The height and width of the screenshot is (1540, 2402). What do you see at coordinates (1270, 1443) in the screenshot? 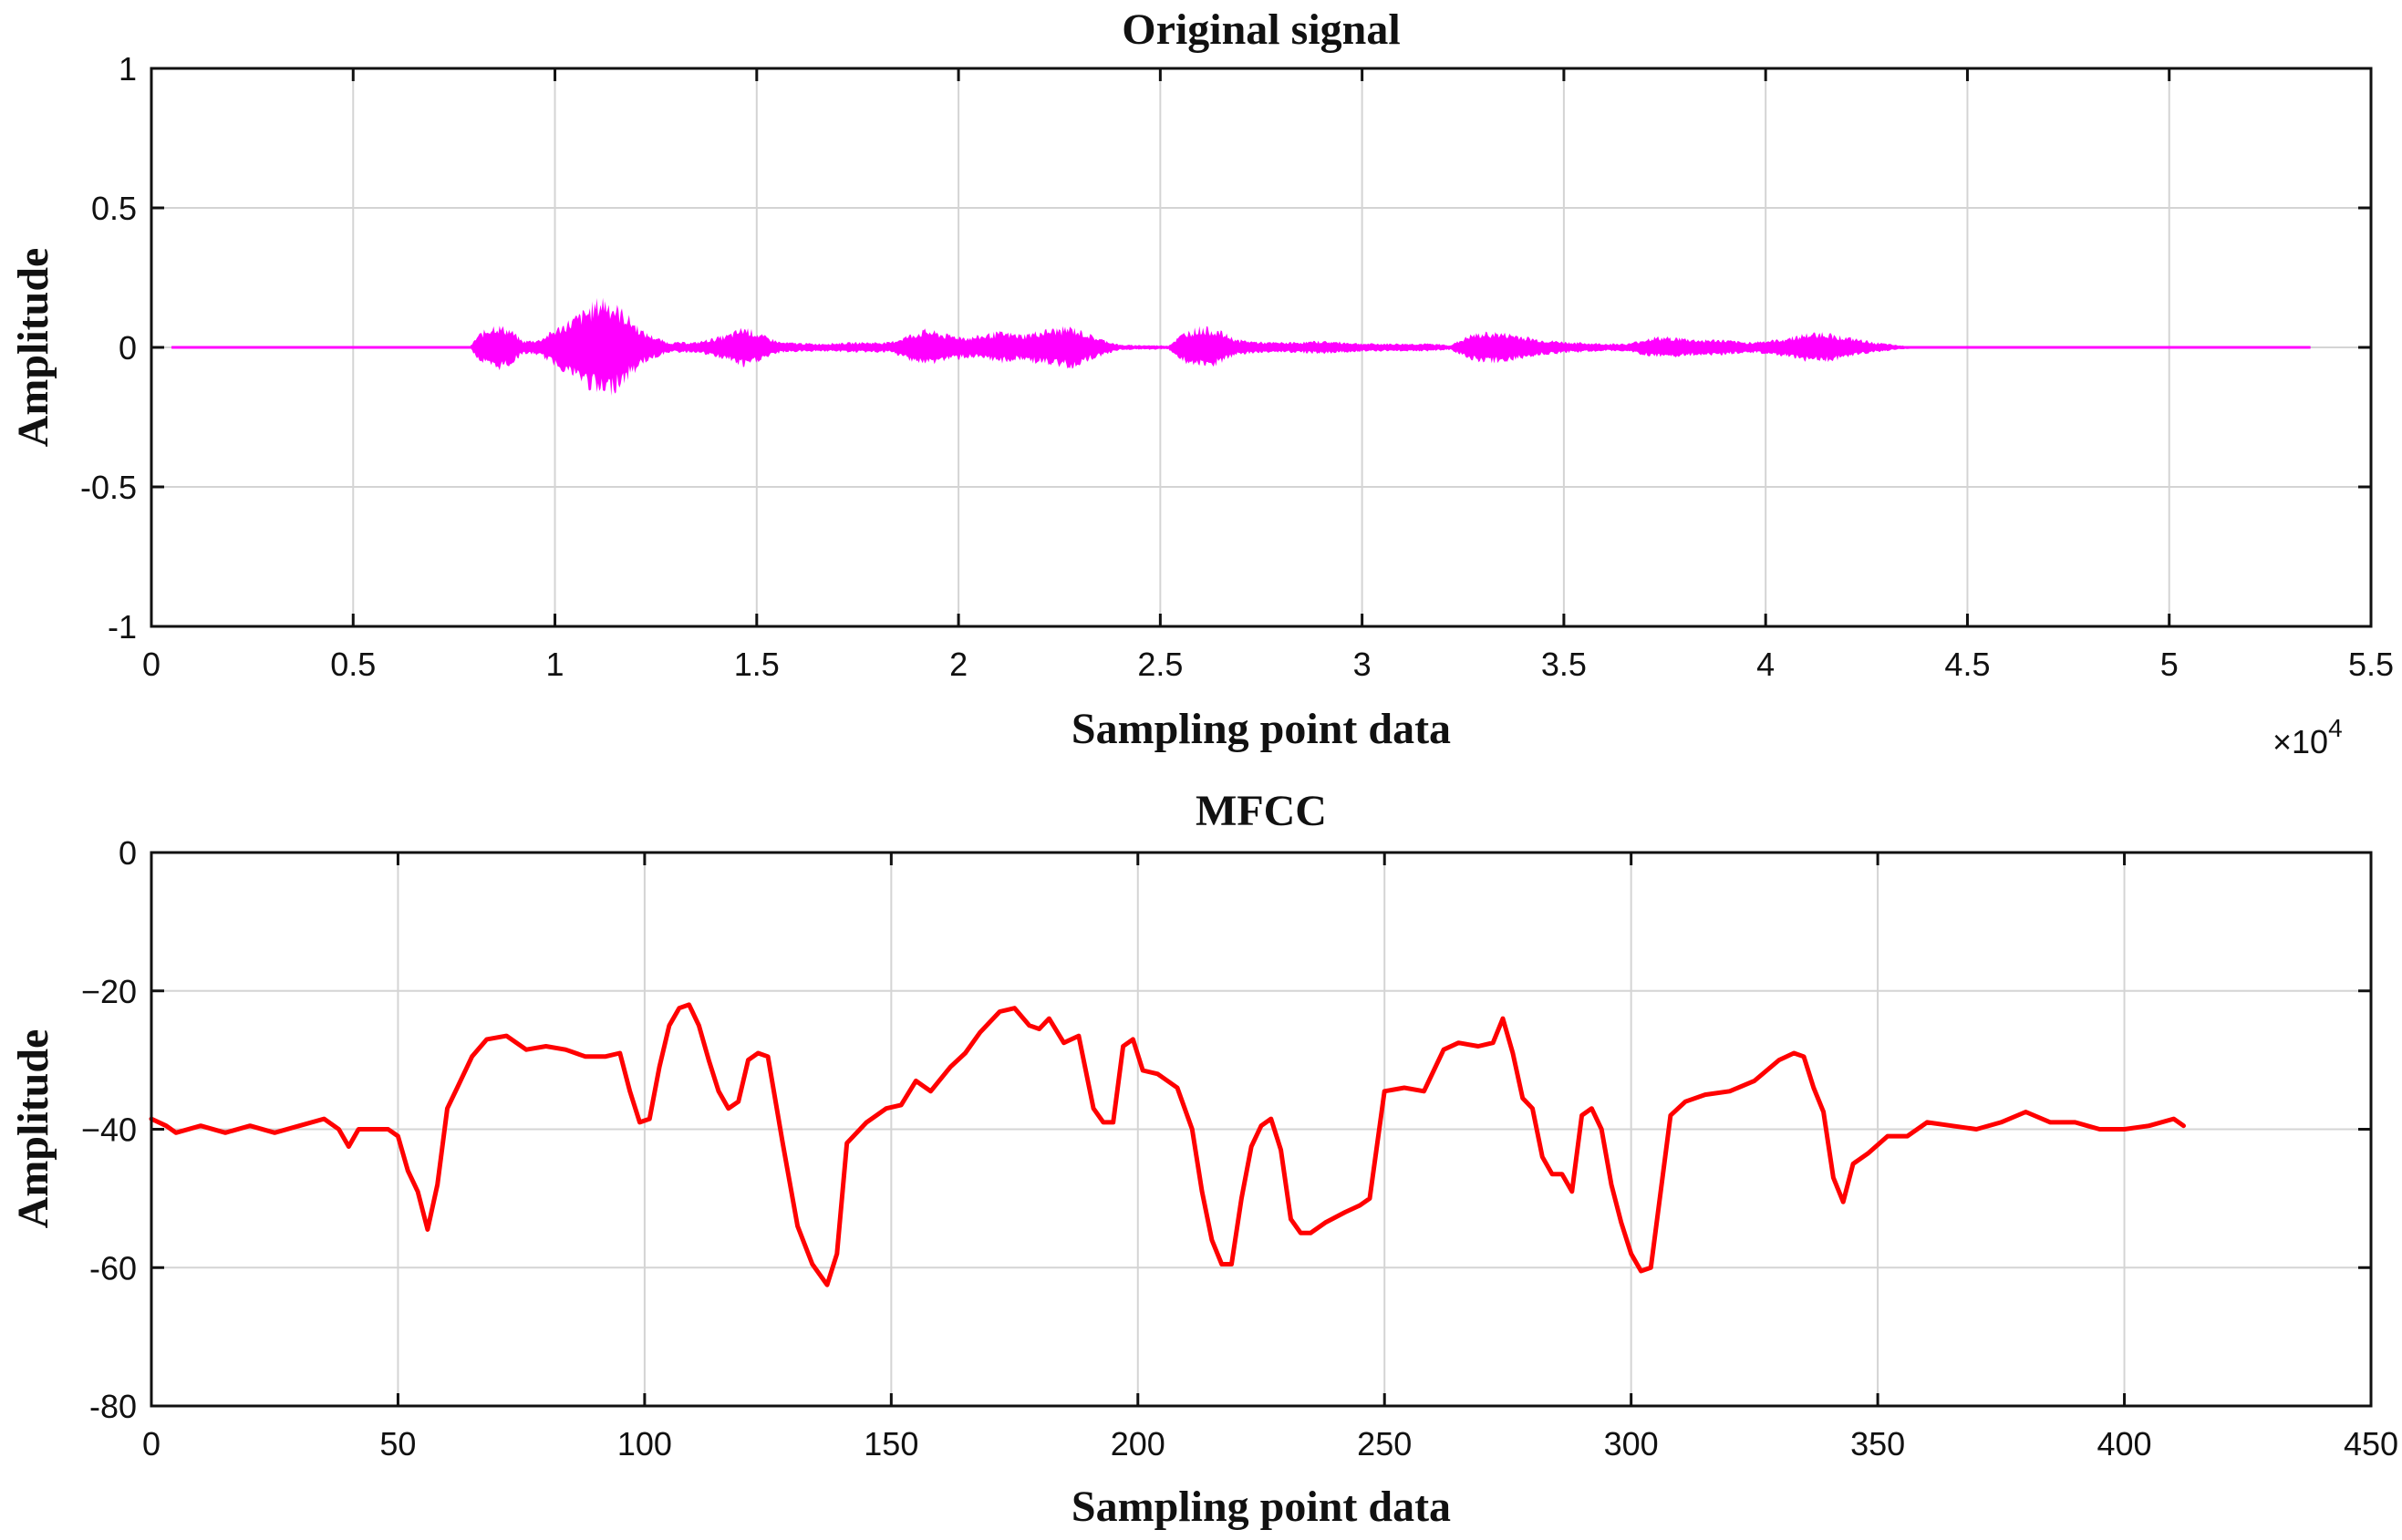
I see `x-tick-labels: 0 50 100 150 200 250 300 350 400 450` at bounding box center [1270, 1443].